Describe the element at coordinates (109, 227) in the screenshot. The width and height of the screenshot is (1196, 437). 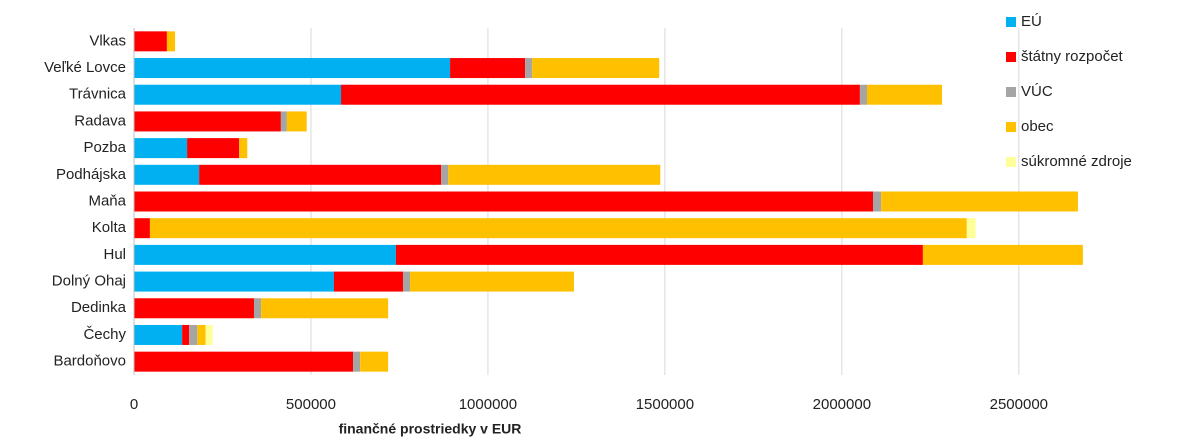
I see `y-tick-label: Kolta` at that location.